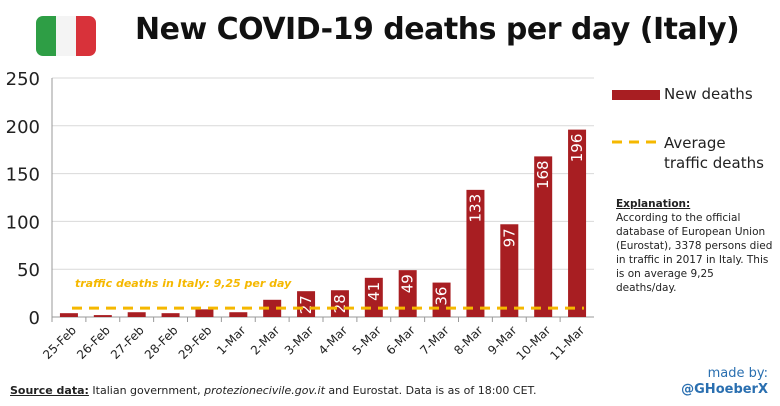 The height and width of the screenshot is (406, 780). I want to click on legend-bar-swatch, so click(636, 95).